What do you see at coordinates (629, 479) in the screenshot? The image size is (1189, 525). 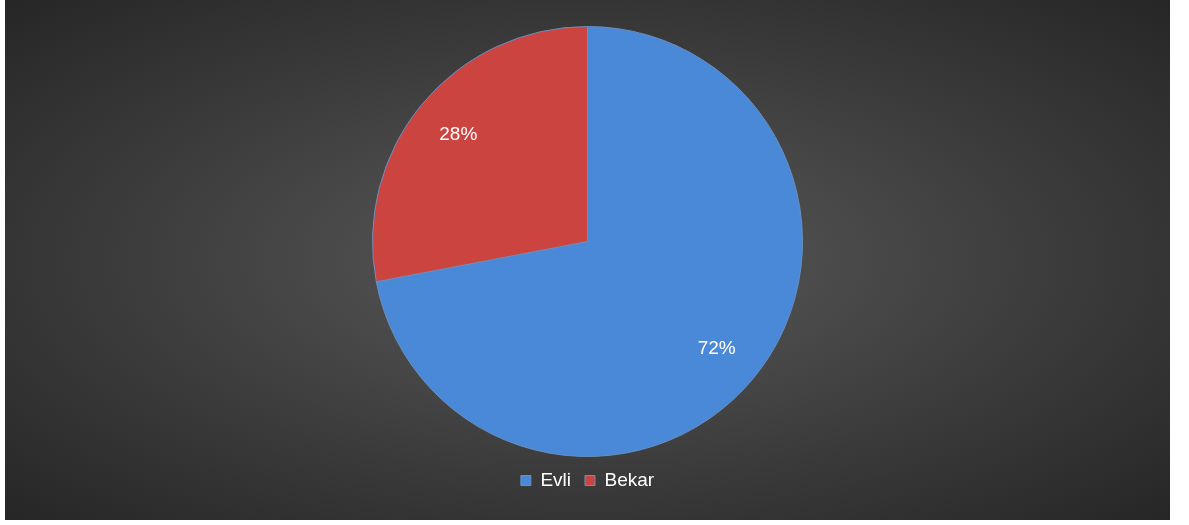 I see `legend-label: Bekar` at bounding box center [629, 479].